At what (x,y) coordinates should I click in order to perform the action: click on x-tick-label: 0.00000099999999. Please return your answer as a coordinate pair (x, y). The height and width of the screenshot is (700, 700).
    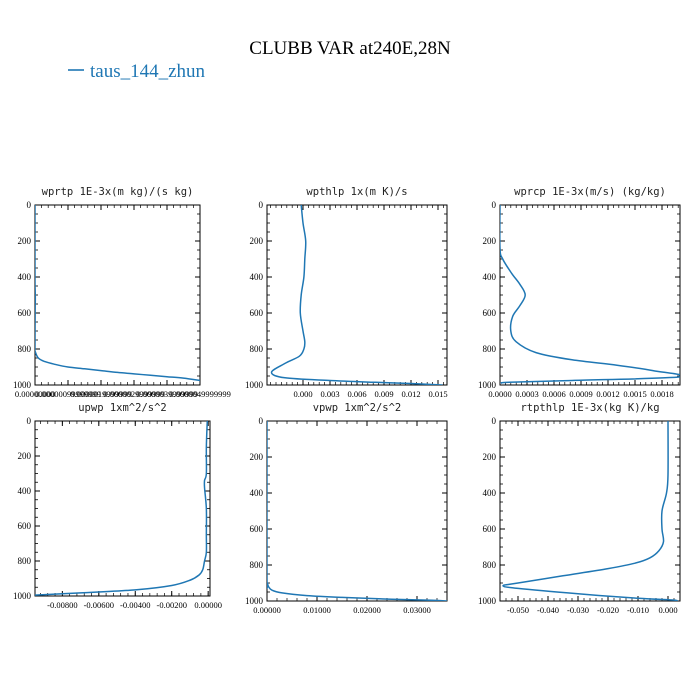
    Looking at the image, I should click on (68, 394).